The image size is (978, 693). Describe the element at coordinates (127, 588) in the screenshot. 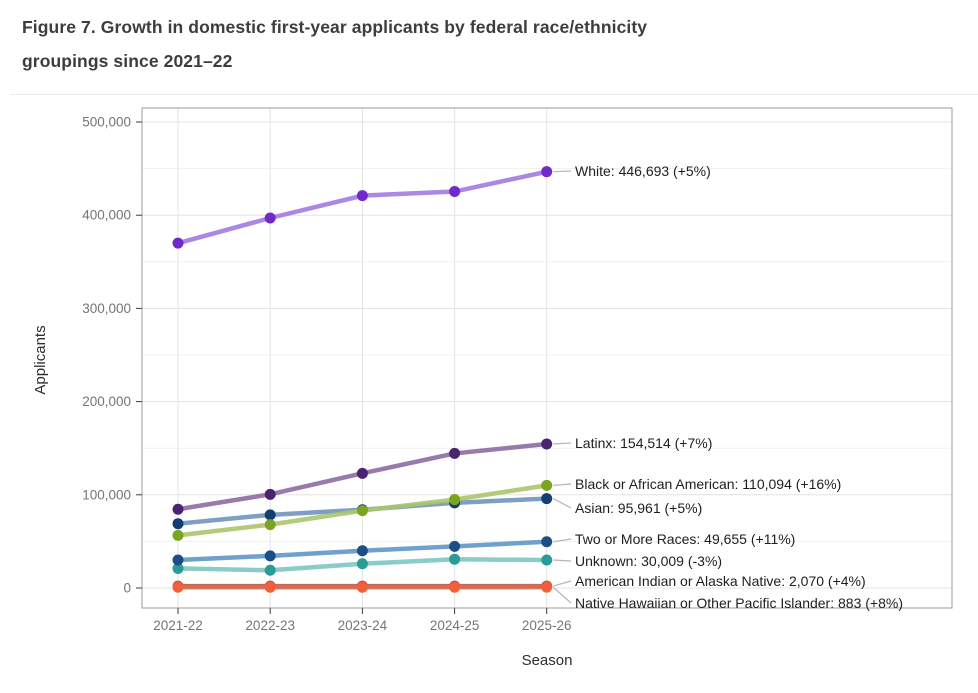

I see `y-tick-label: 0` at that location.